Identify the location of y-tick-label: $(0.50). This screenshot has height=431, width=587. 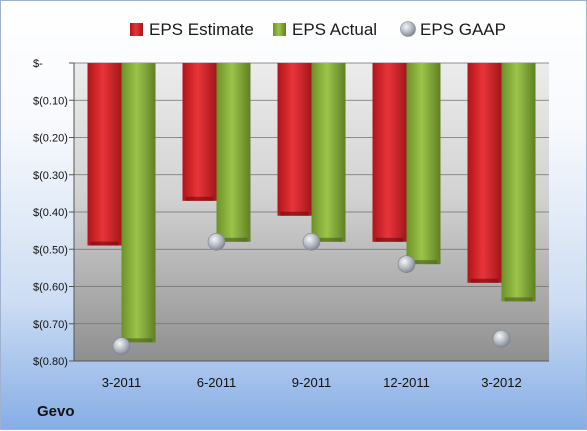
(50, 250).